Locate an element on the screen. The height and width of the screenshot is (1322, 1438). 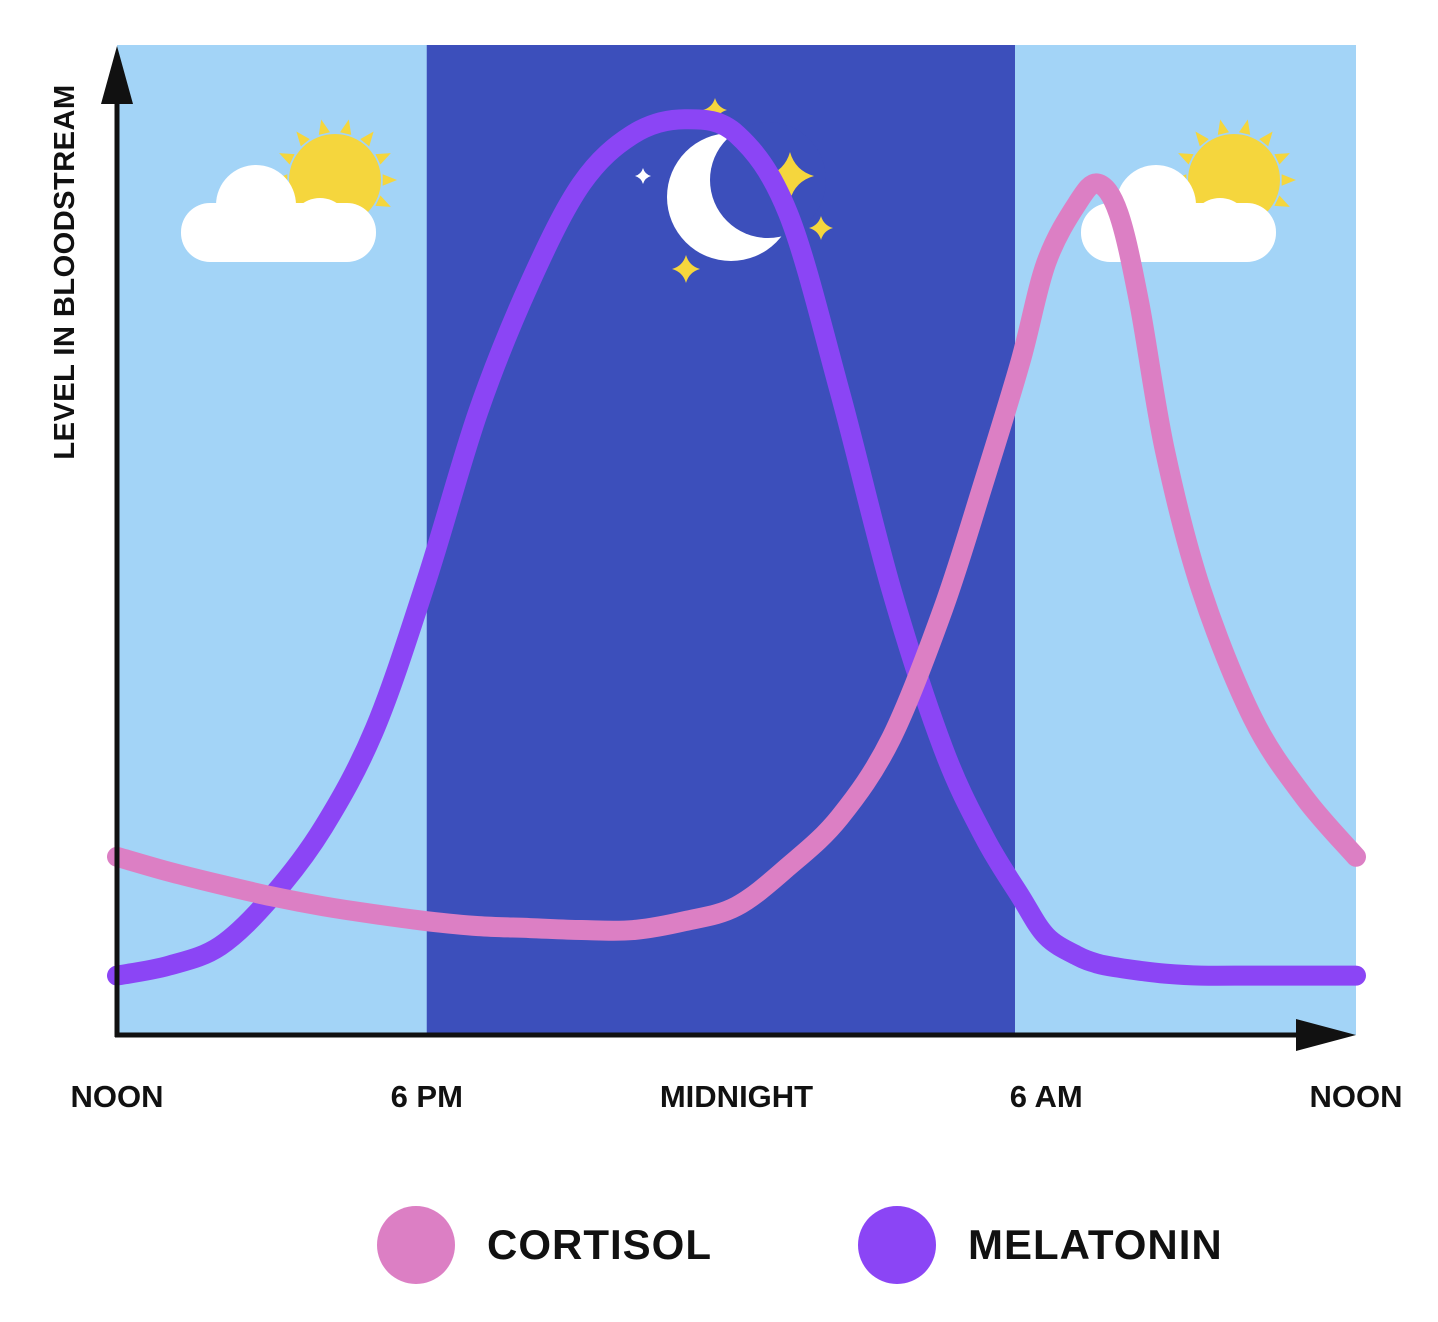
legend-item-melatonin: MELATONIN is located at coordinates (1040, 1245).